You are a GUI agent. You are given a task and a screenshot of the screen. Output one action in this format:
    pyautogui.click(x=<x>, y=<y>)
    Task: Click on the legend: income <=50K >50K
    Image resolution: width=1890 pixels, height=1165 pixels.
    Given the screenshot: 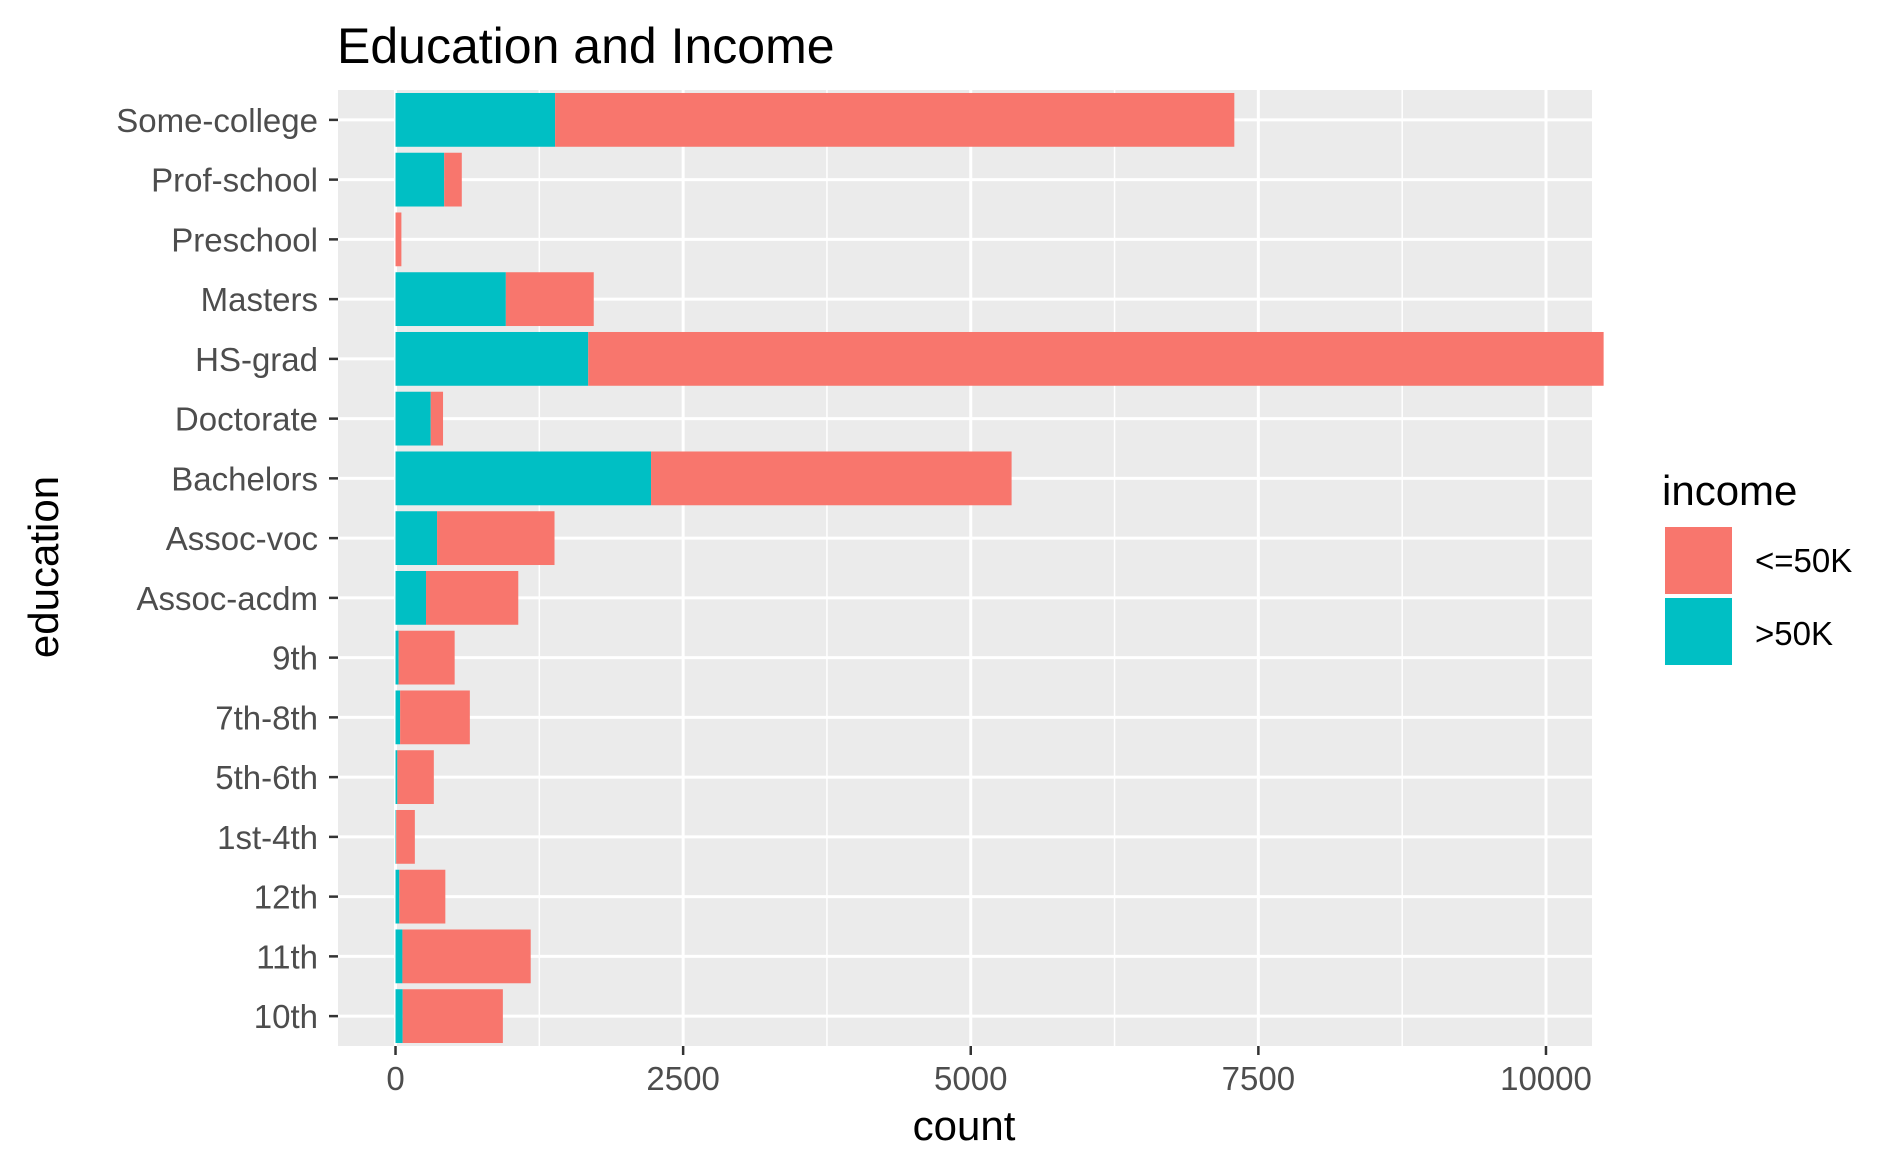 What is the action you would take?
    pyautogui.click(x=1757, y=566)
    